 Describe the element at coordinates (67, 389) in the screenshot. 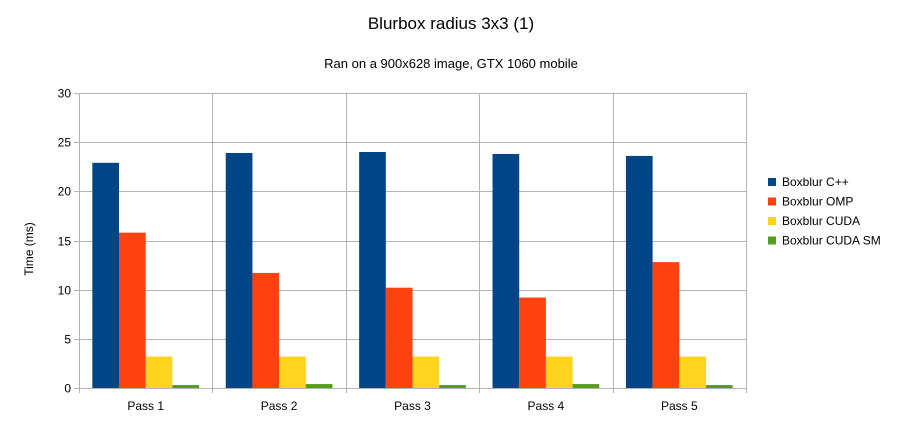

I see `y-tick-label: 0` at that location.